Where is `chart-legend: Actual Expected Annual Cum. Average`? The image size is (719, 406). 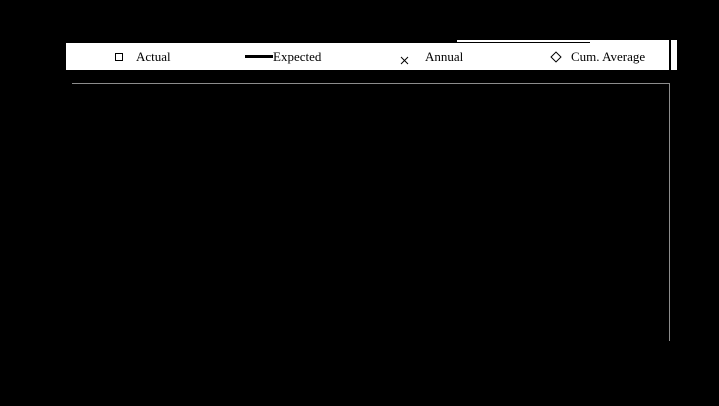
chart-legend: Actual Expected Annual Cum. Average is located at coordinates (371, 56).